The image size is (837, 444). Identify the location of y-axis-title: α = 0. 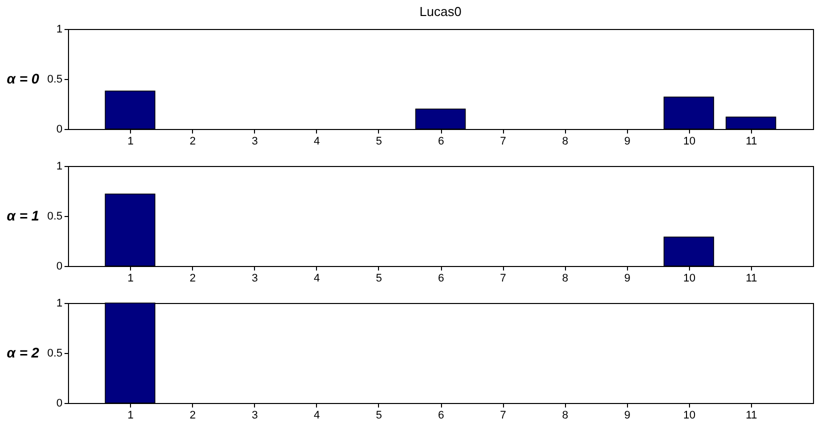
(23, 78).